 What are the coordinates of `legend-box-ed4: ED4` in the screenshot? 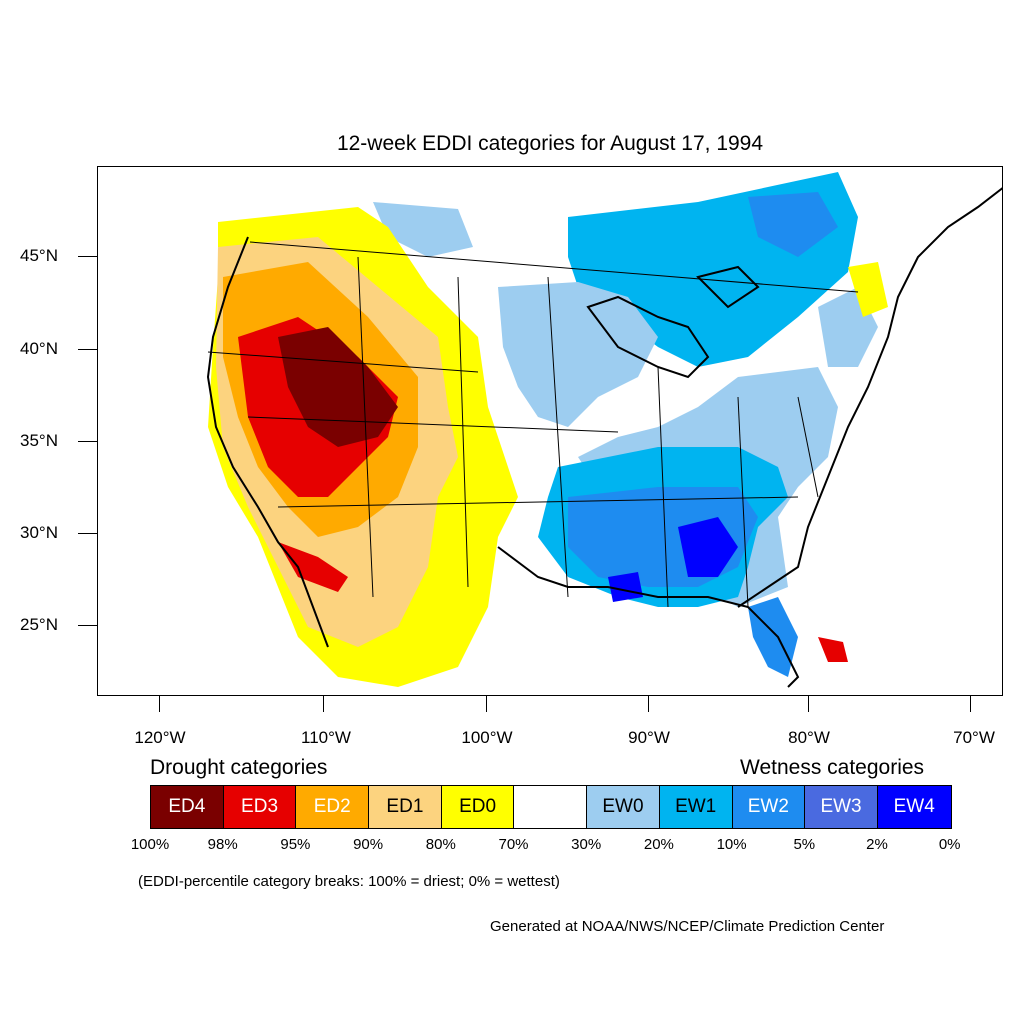 It's located at (187, 807).